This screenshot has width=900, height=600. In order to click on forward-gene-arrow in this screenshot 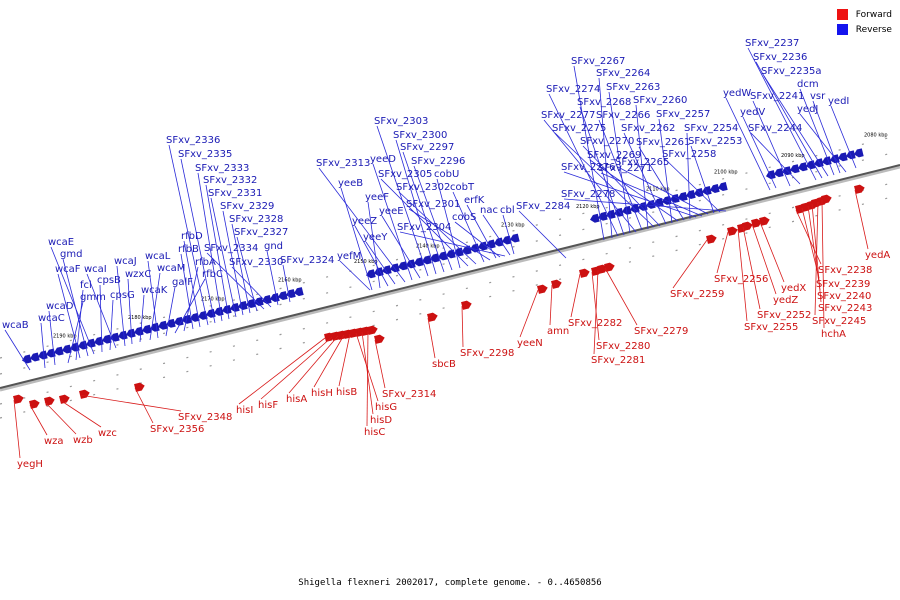, I will do `click(732, 231)`.